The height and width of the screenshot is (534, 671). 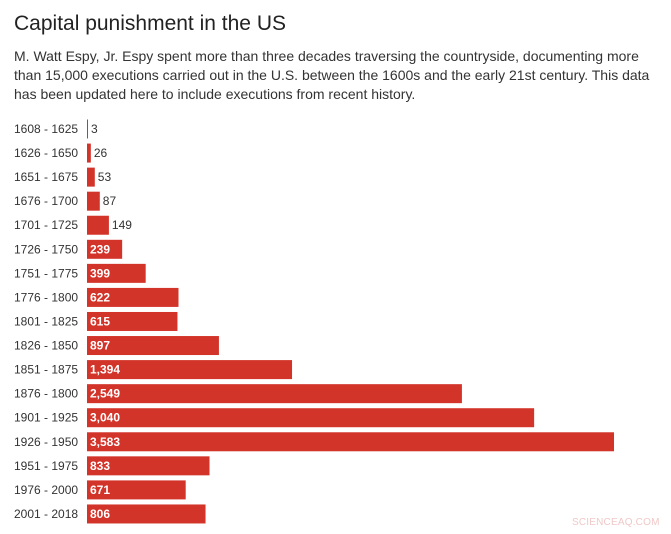 I want to click on category-label: 1726 - 1750, so click(x=46, y=249).